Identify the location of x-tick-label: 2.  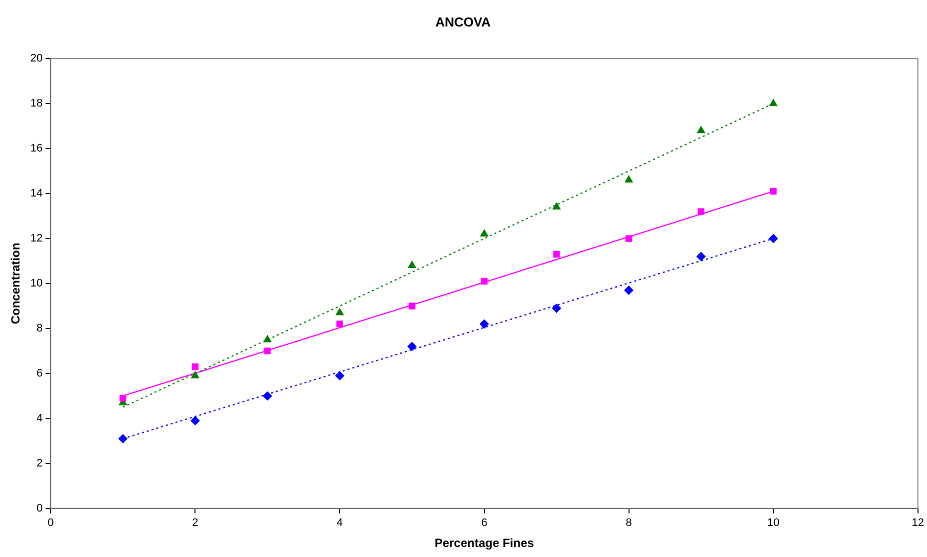
(195, 523).